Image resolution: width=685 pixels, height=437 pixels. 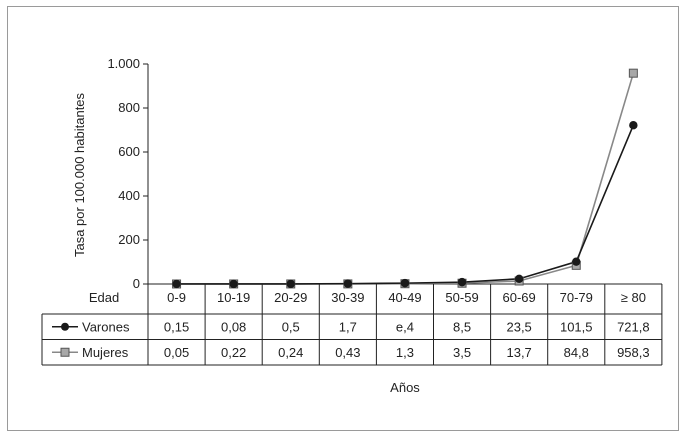 I want to click on table-cell-value: 13,7, so click(x=518, y=352).